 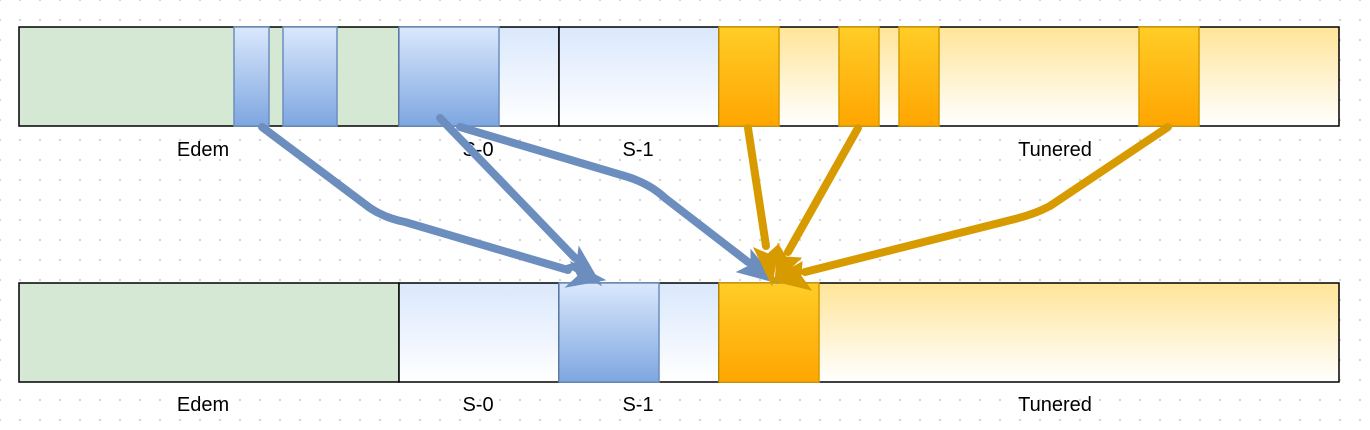 I want to click on after-tenured-object, so click(x=769, y=332).